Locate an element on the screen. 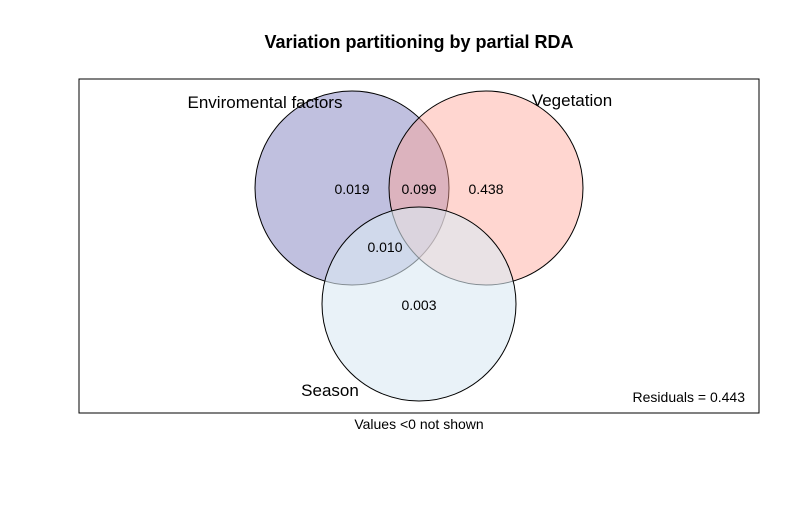 The width and height of the screenshot is (800, 512). figure-title: Variation partitioning by partial RDA is located at coordinates (418, 42).